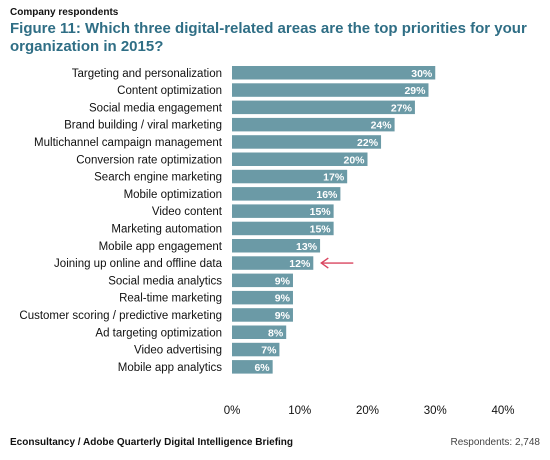  I want to click on bar-value-label: 30%, so click(422, 74).